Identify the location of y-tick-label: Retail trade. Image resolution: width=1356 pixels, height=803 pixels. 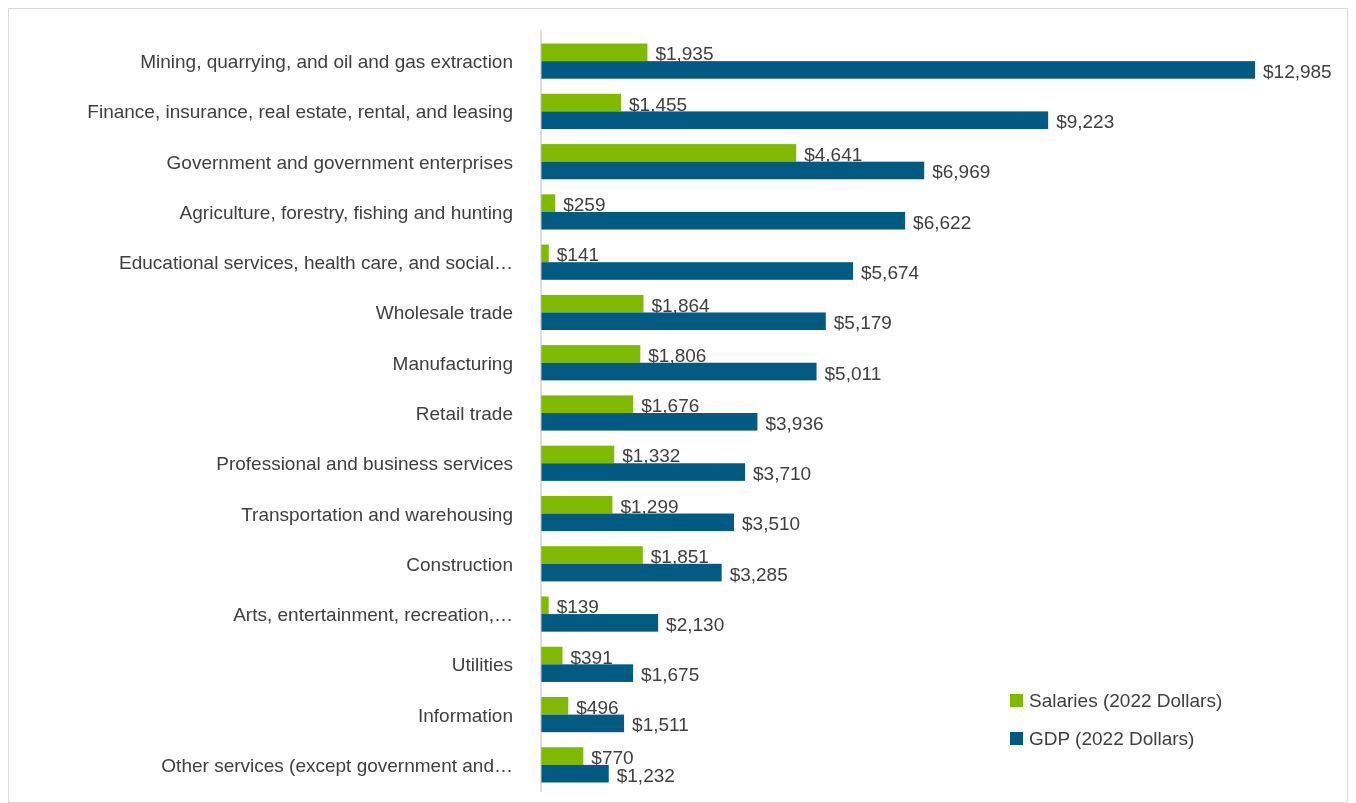
(464, 413).